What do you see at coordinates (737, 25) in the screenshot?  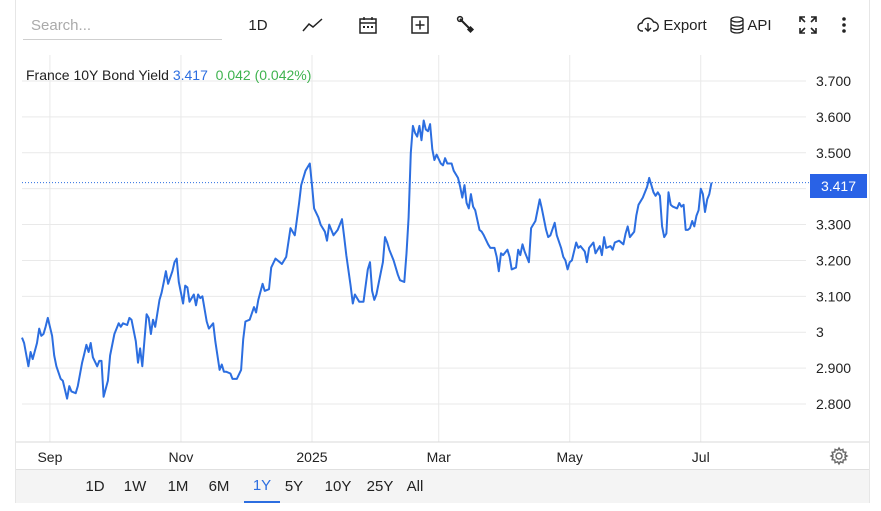 I see `database-icon` at bounding box center [737, 25].